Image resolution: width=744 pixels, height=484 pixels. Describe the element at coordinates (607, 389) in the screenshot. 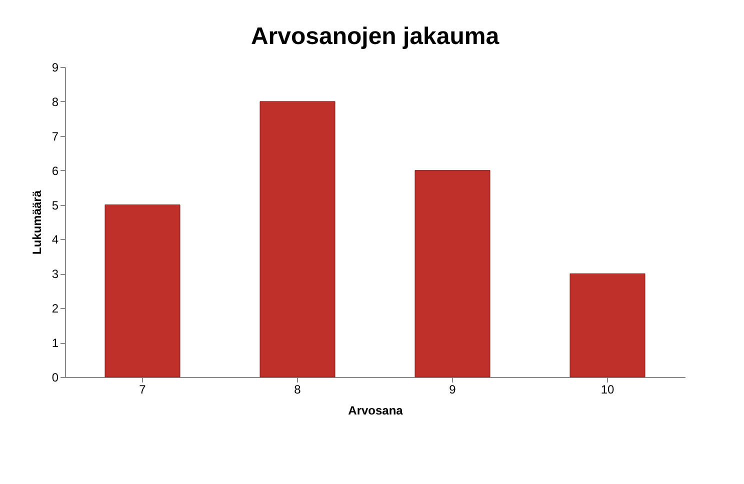

I see `x-tick-label: 10` at that location.